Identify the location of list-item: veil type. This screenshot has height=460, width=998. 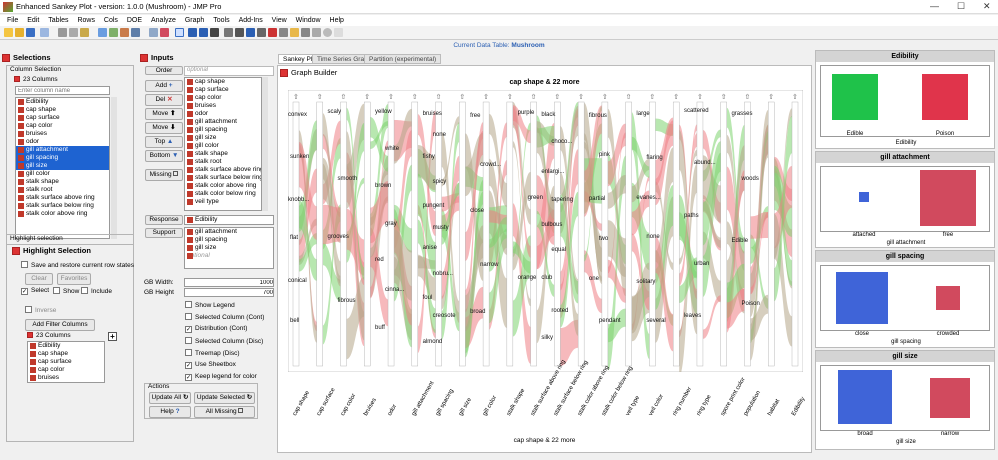
(223, 202).